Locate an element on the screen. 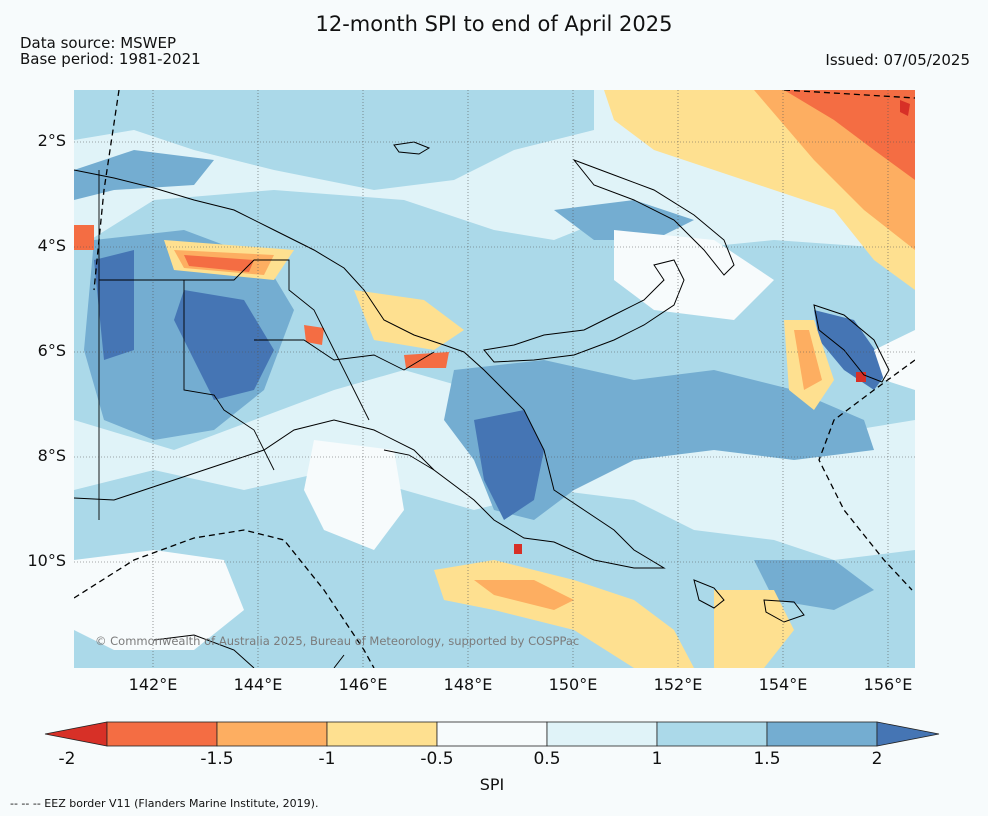 Image resolution: width=988 pixels, height=816 pixels. colorbar-tick-neg1: -1 is located at coordinates (327, 759).